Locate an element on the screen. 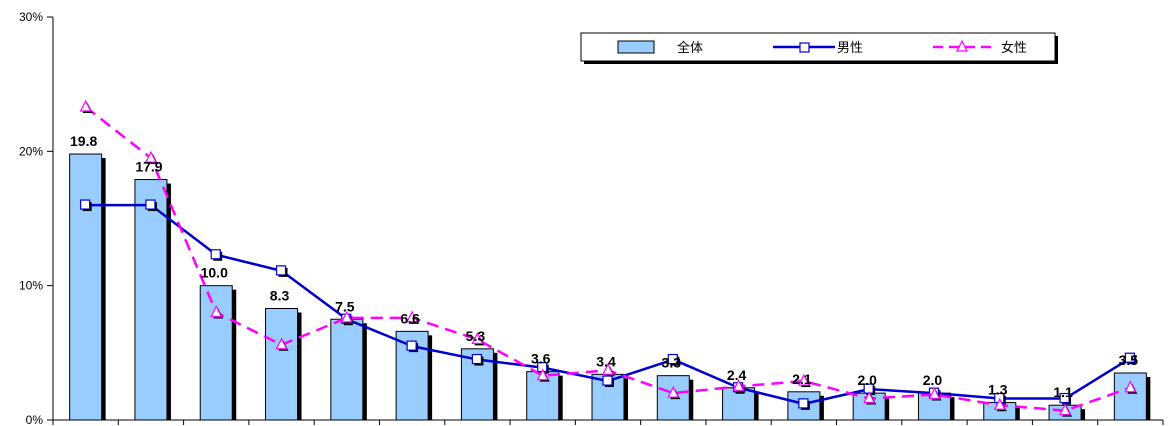  bar-value-label: 10.0 is located at coordinates (214, 273).